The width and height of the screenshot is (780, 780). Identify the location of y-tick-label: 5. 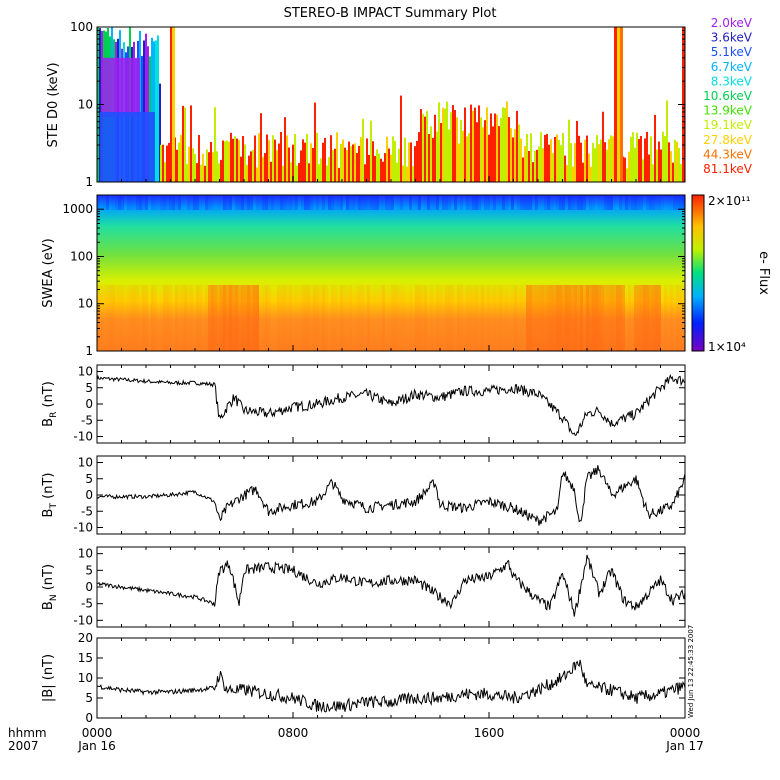
(89, 479).